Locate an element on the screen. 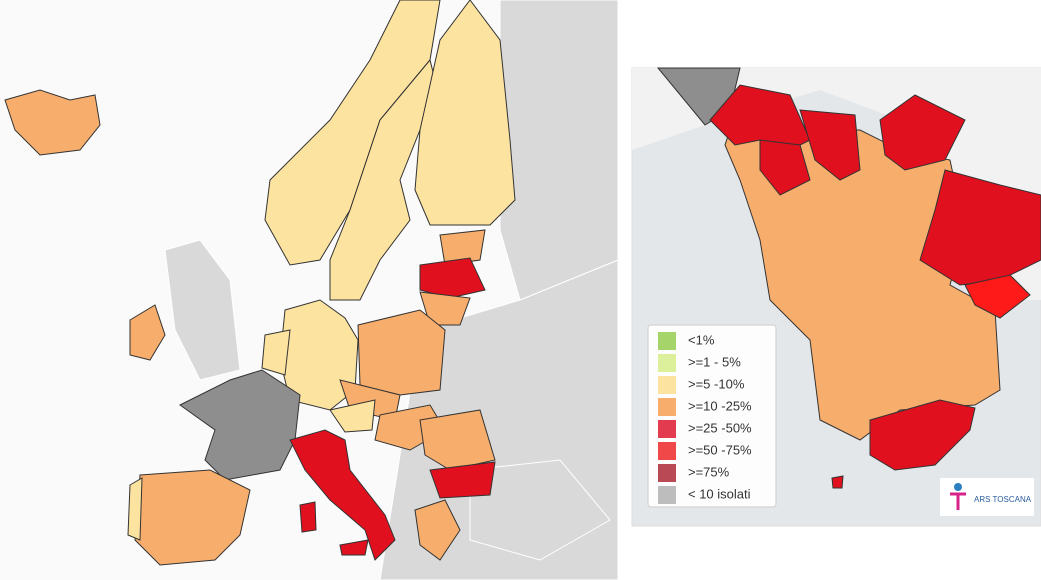 Image resolution: width=1041 pixels, height=580 pixels. turkey is located at coordinates (540, 510).